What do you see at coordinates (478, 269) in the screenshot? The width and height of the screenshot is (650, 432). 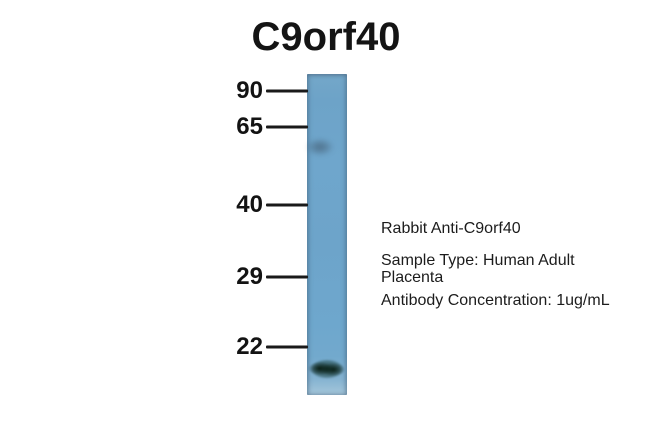 I see `annotation-text: Sample Type: Human Adult Placenta` at bounding box center [478, 269].